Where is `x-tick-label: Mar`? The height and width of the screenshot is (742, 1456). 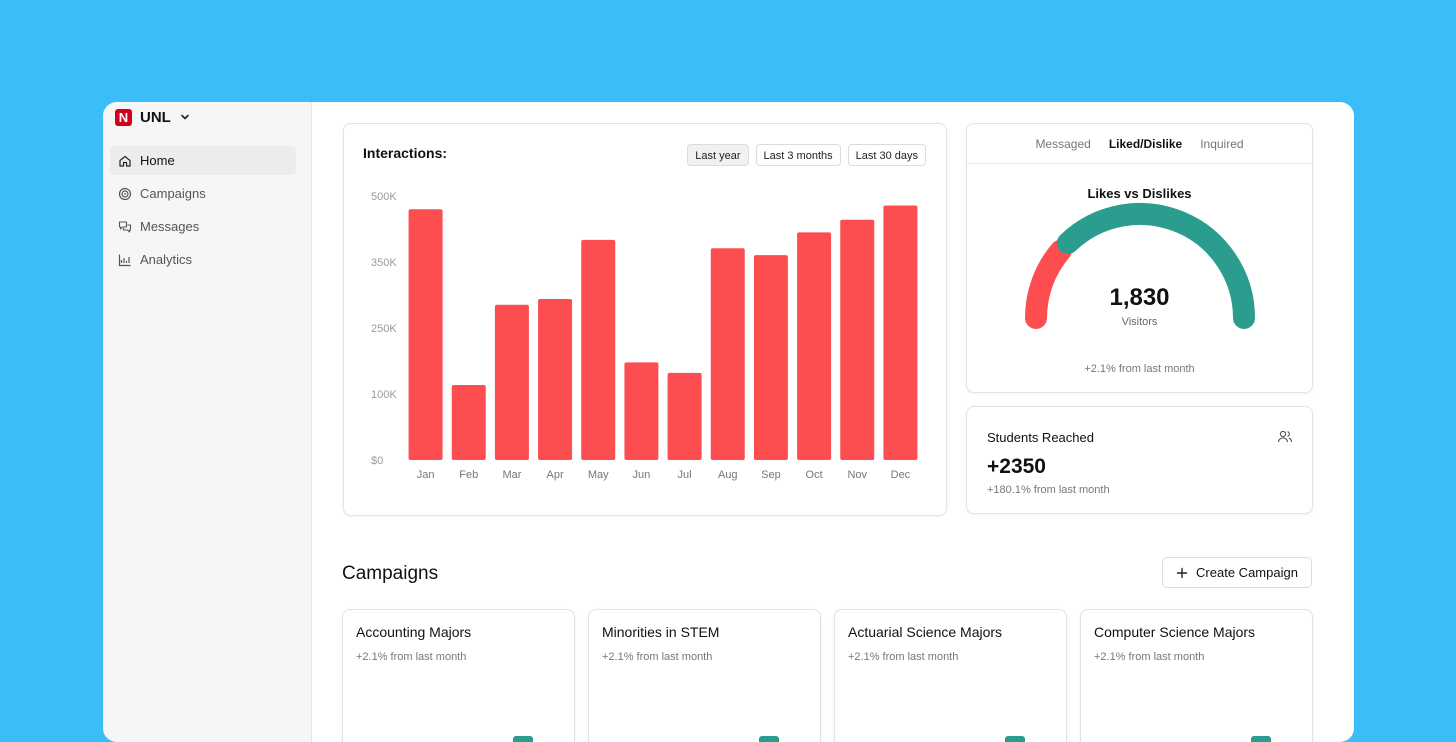
x-tick-label: Mar is located at coordinates (511, 475).